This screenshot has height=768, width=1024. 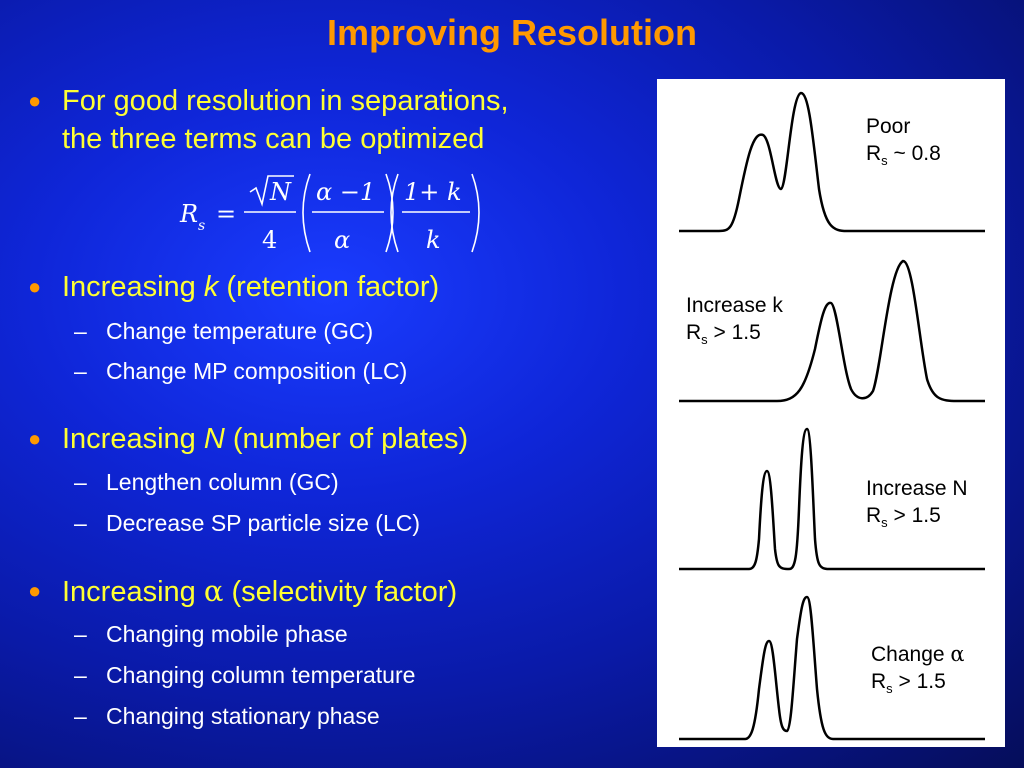 What do you see at coordinates (342, 240) in the screenshot?
I see `formula-den2: α` at bounding box center [342, 240].